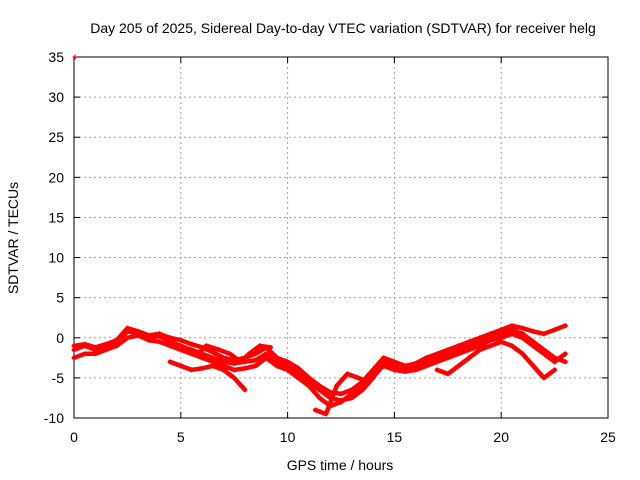 Image resolution: width=640 pixels, height=480 pixels. Describe the element at coordinates (56, 177) in the screenshot. I see `y-tick-label: 20` at that location.